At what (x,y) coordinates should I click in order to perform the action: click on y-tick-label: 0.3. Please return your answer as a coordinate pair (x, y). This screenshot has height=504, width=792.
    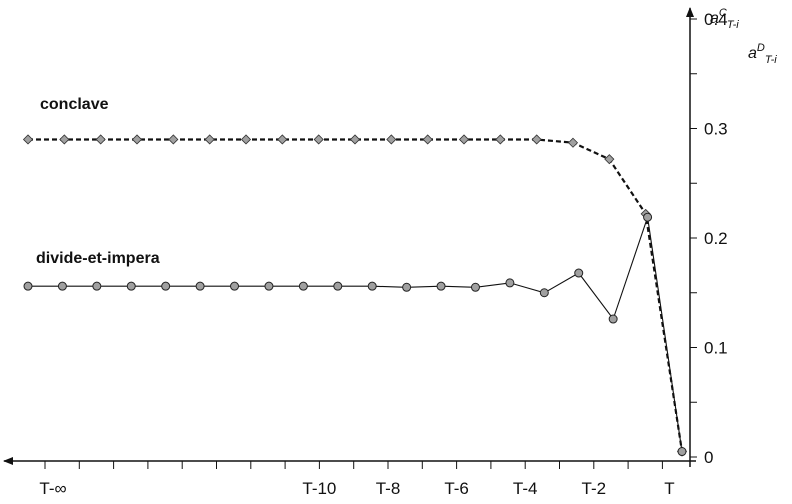
    Looking at the image, I should click on (716, 129).